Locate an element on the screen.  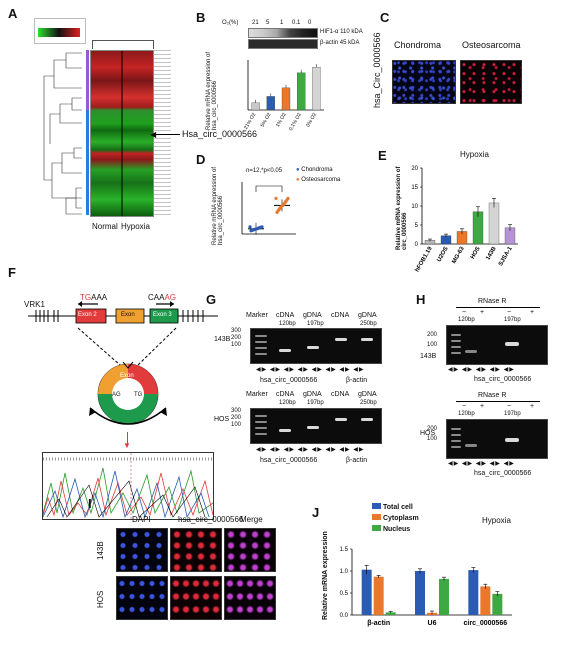
gel-header-gdna-2: gDNA is located at coordinates (367, 315).